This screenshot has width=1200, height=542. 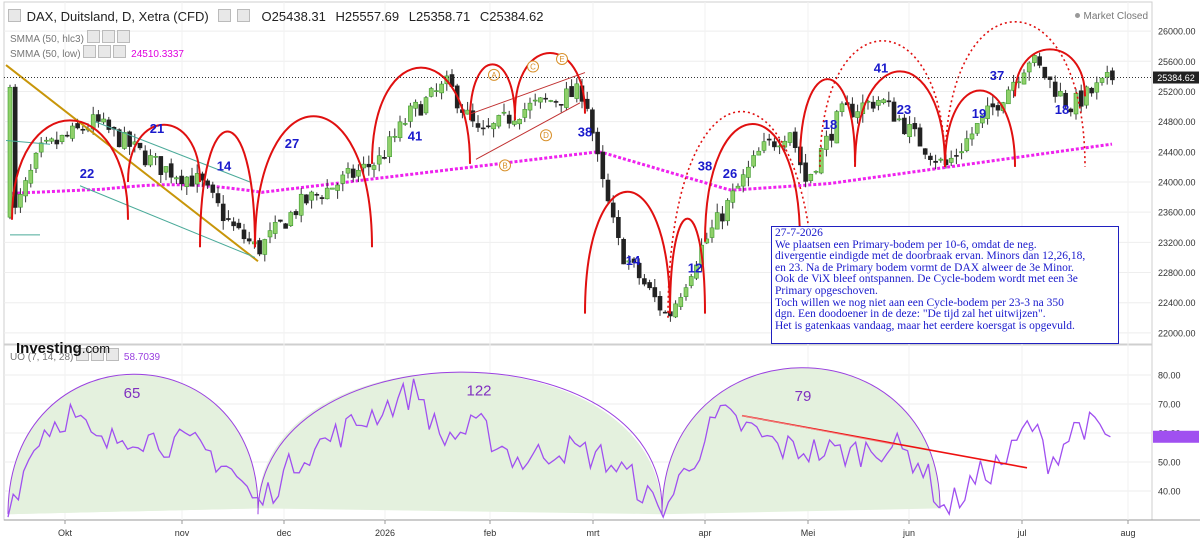 What do you see at coordinates (881, 68) in the screenshot?
I see `cycle-label: 41` at bounding box center [881, 68].